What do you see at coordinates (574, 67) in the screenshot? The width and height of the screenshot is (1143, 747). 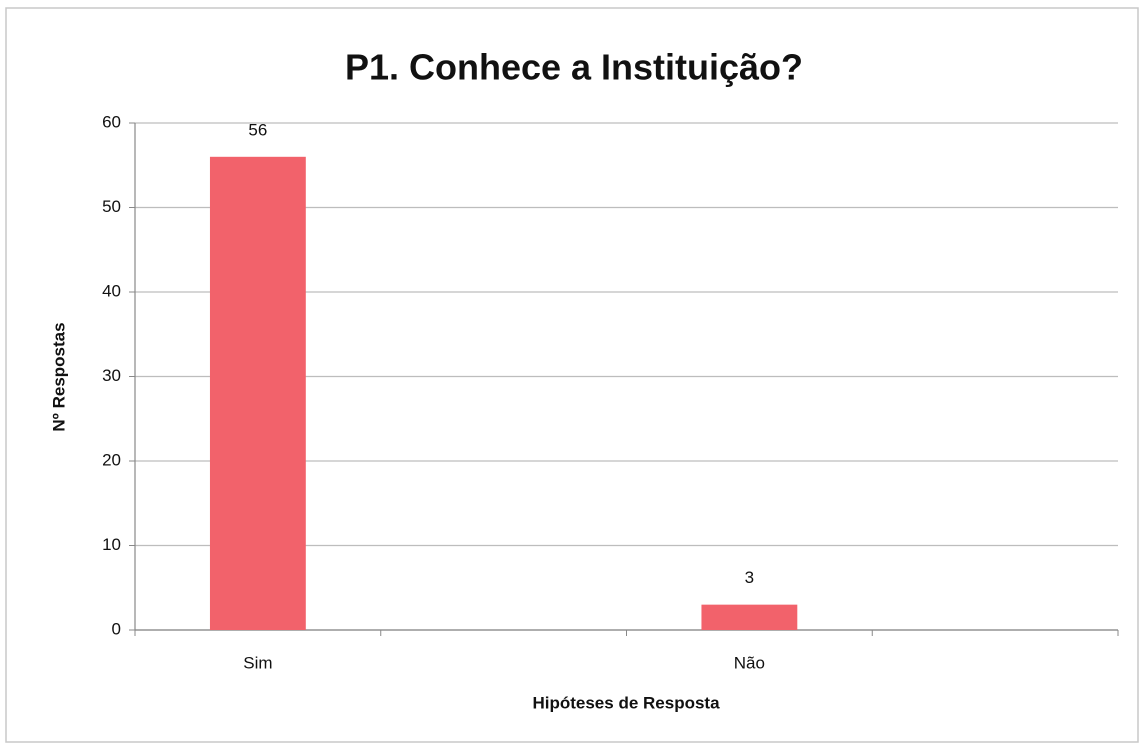 I see `chart-title: P1. Conhece a Instituição?` at bounding box center [574, 67].